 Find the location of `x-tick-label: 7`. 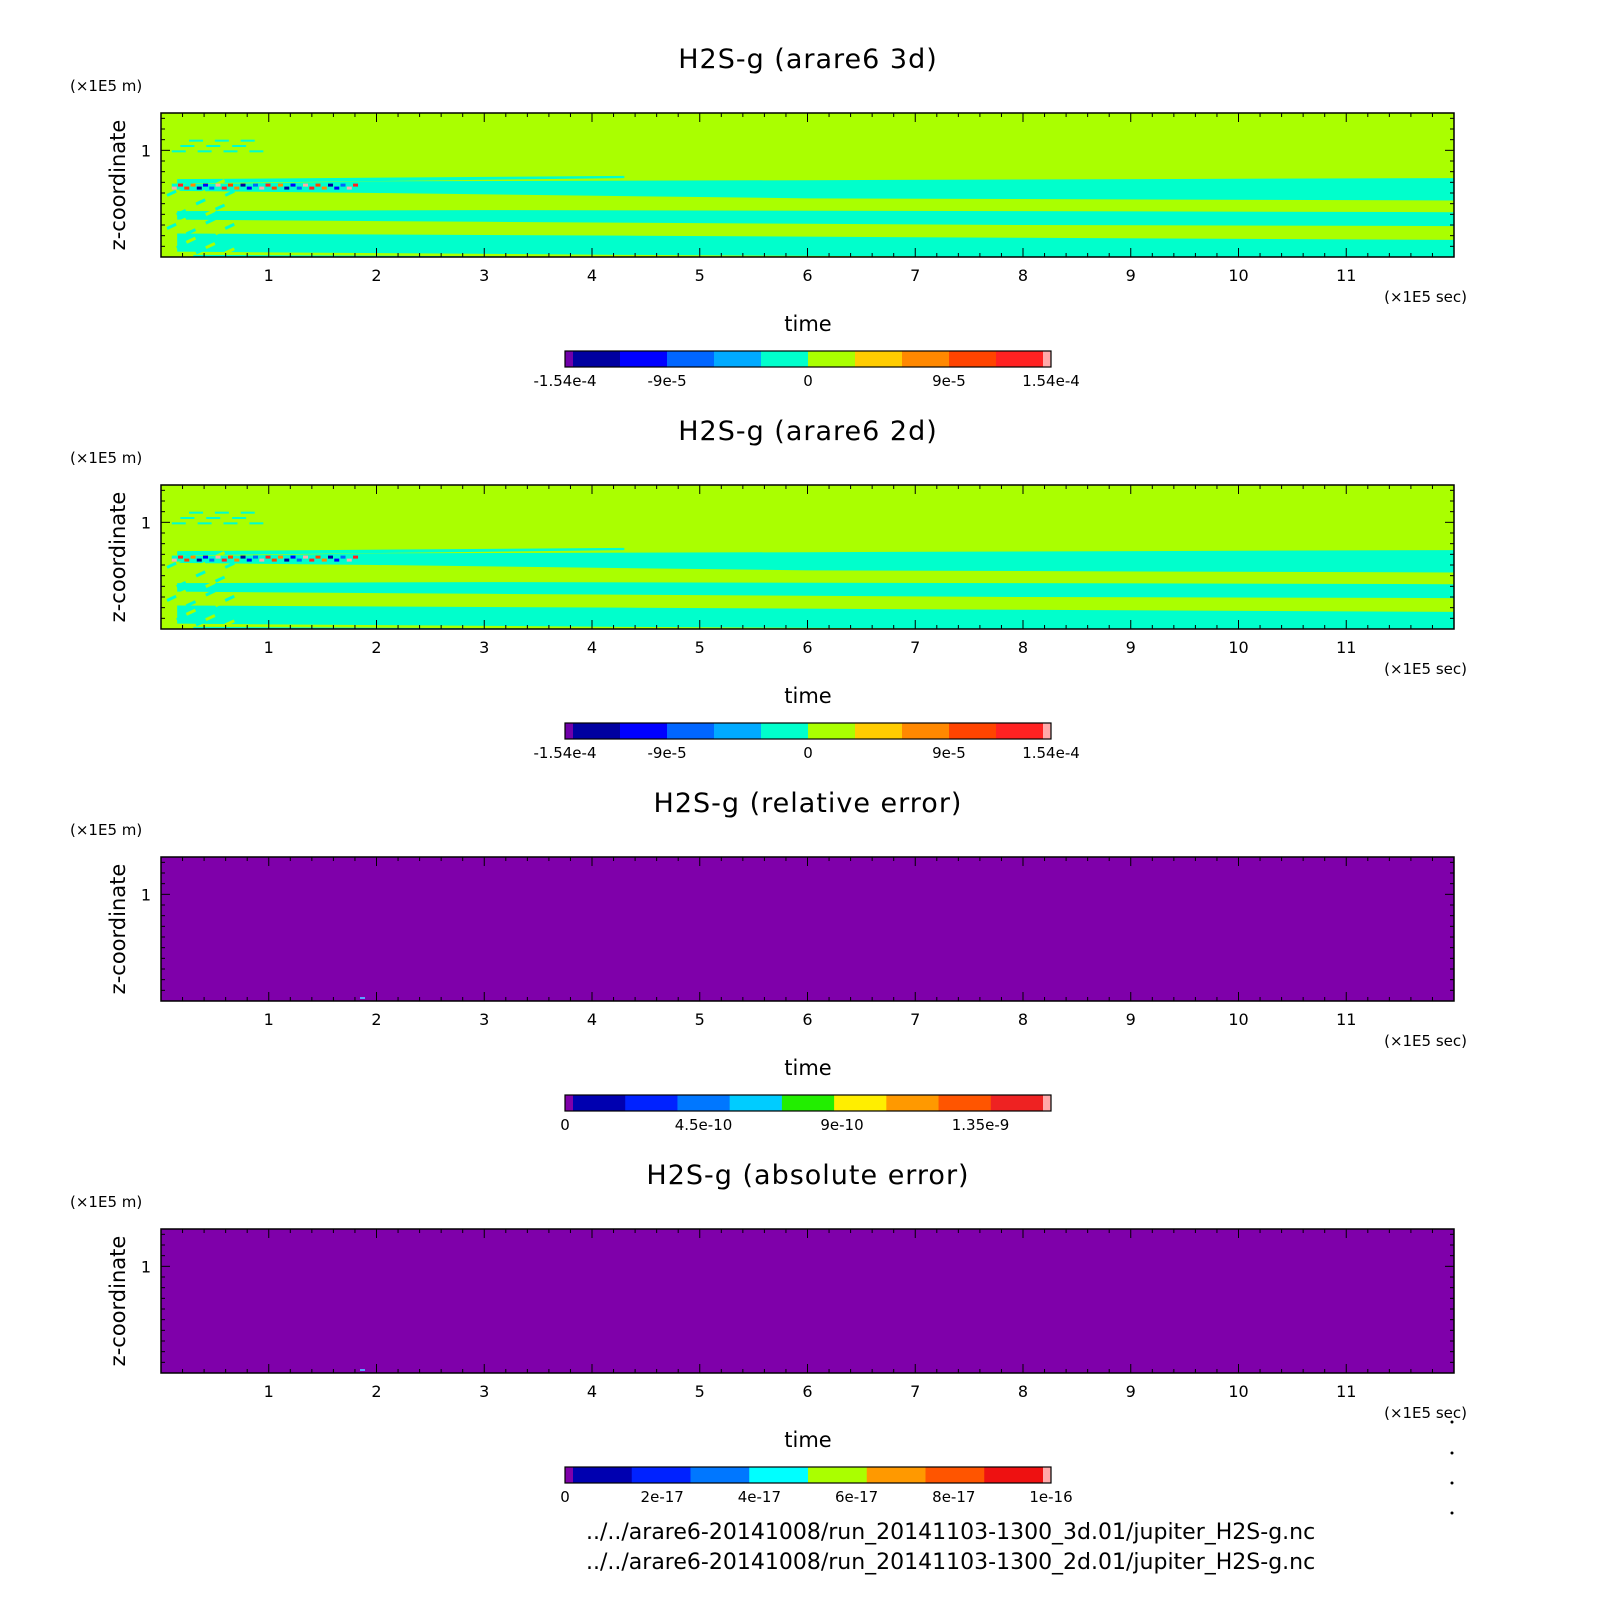

x-tick-label: 7 is located at coordinates (915, 647).